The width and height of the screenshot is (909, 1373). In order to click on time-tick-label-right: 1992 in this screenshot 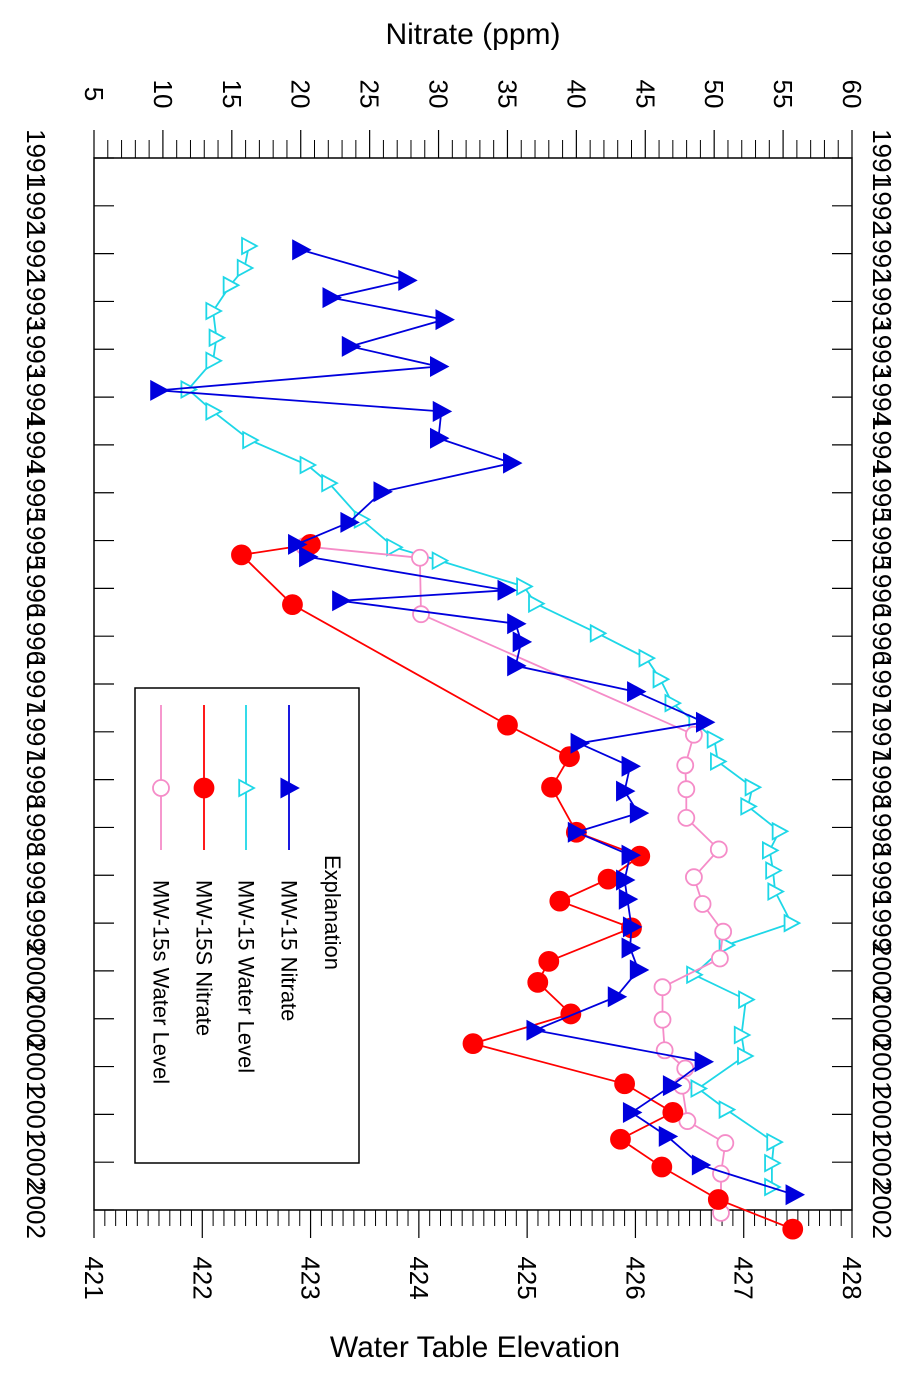, I will do `click(882, 254)`.